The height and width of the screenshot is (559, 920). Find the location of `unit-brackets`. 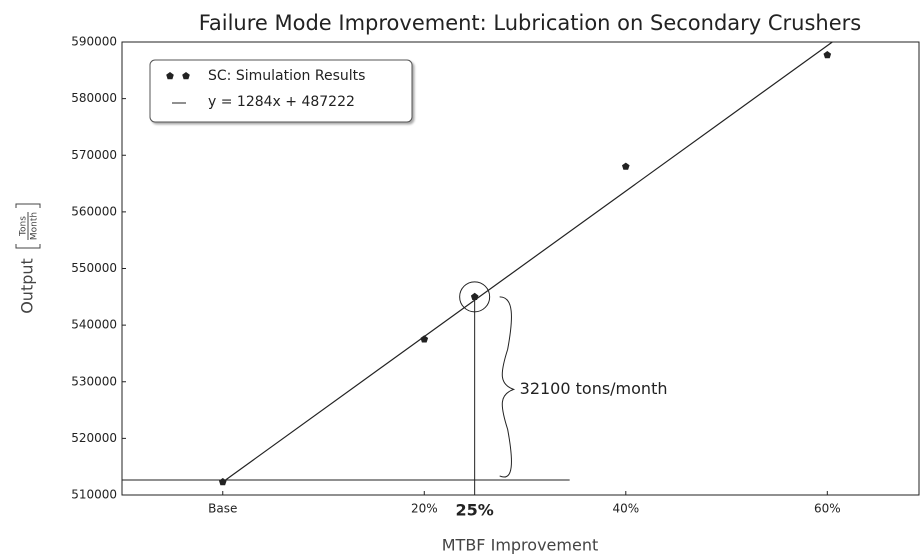

unit-brackets is located at coordinates (28, 226).